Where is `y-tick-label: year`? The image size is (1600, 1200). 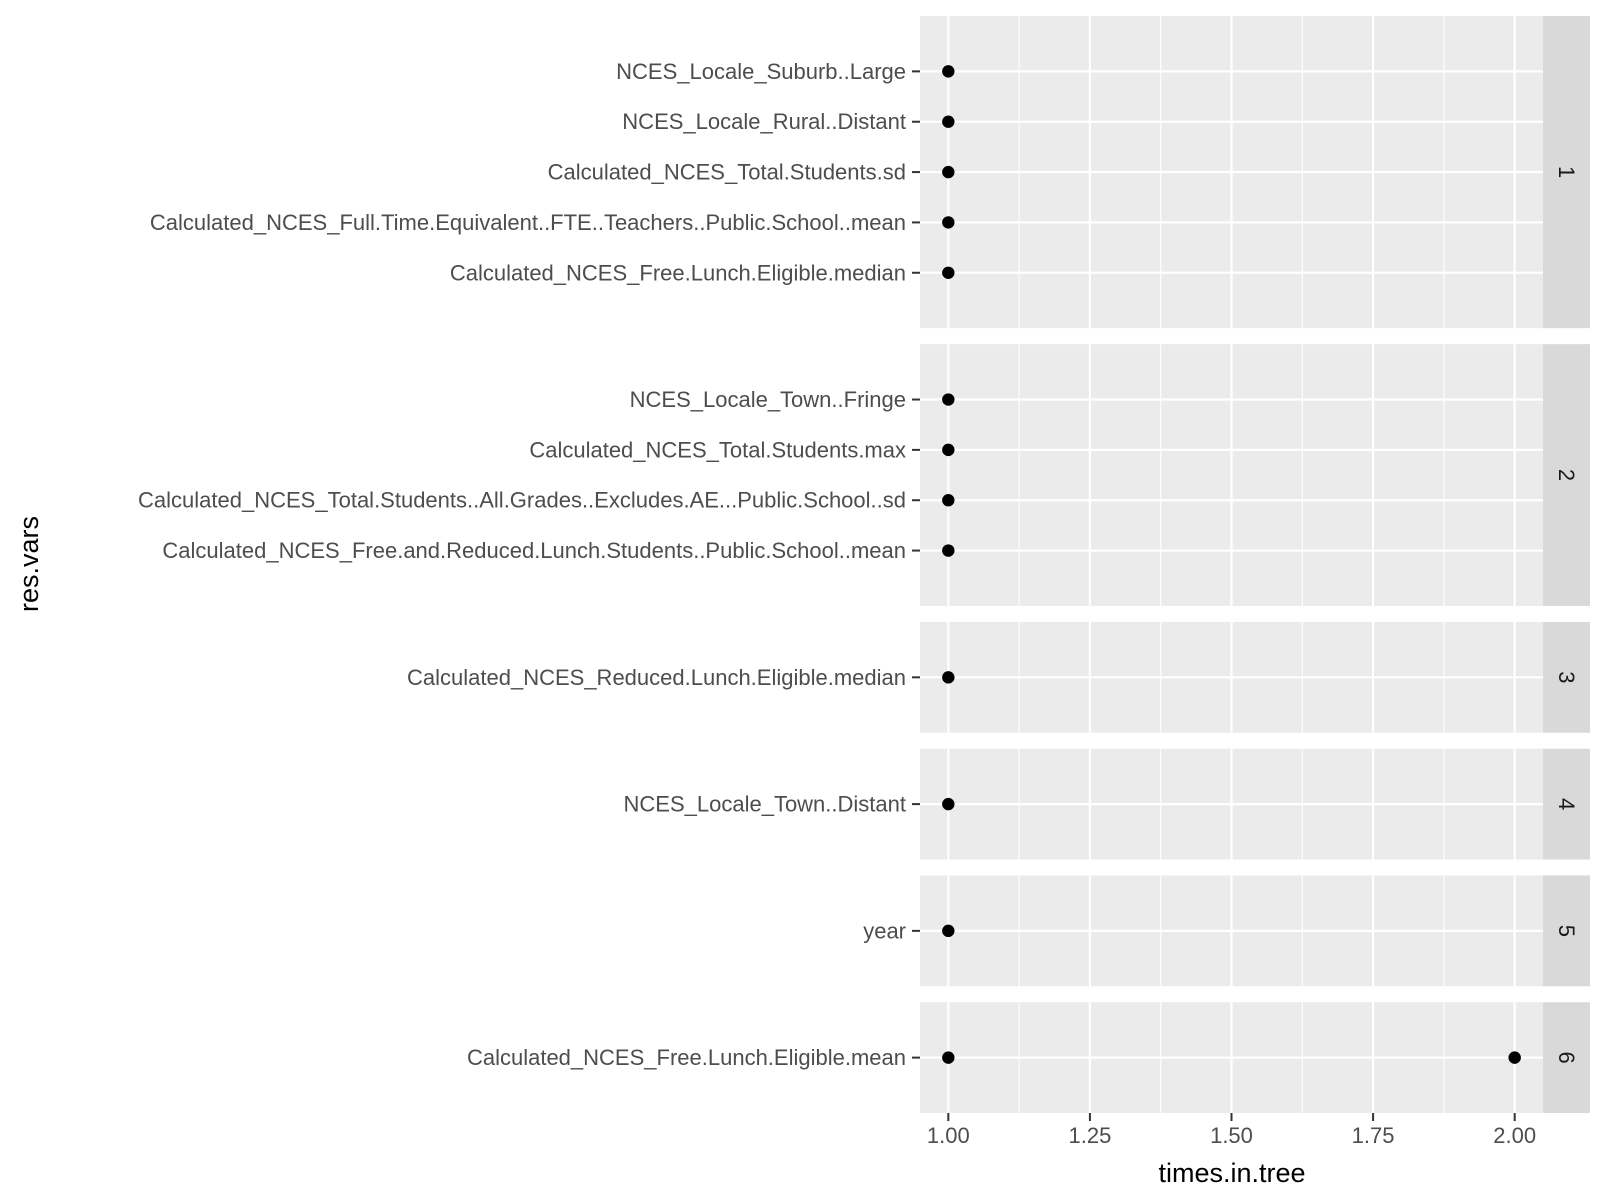
y-tick-label: year is located at coordinates (884, 930).